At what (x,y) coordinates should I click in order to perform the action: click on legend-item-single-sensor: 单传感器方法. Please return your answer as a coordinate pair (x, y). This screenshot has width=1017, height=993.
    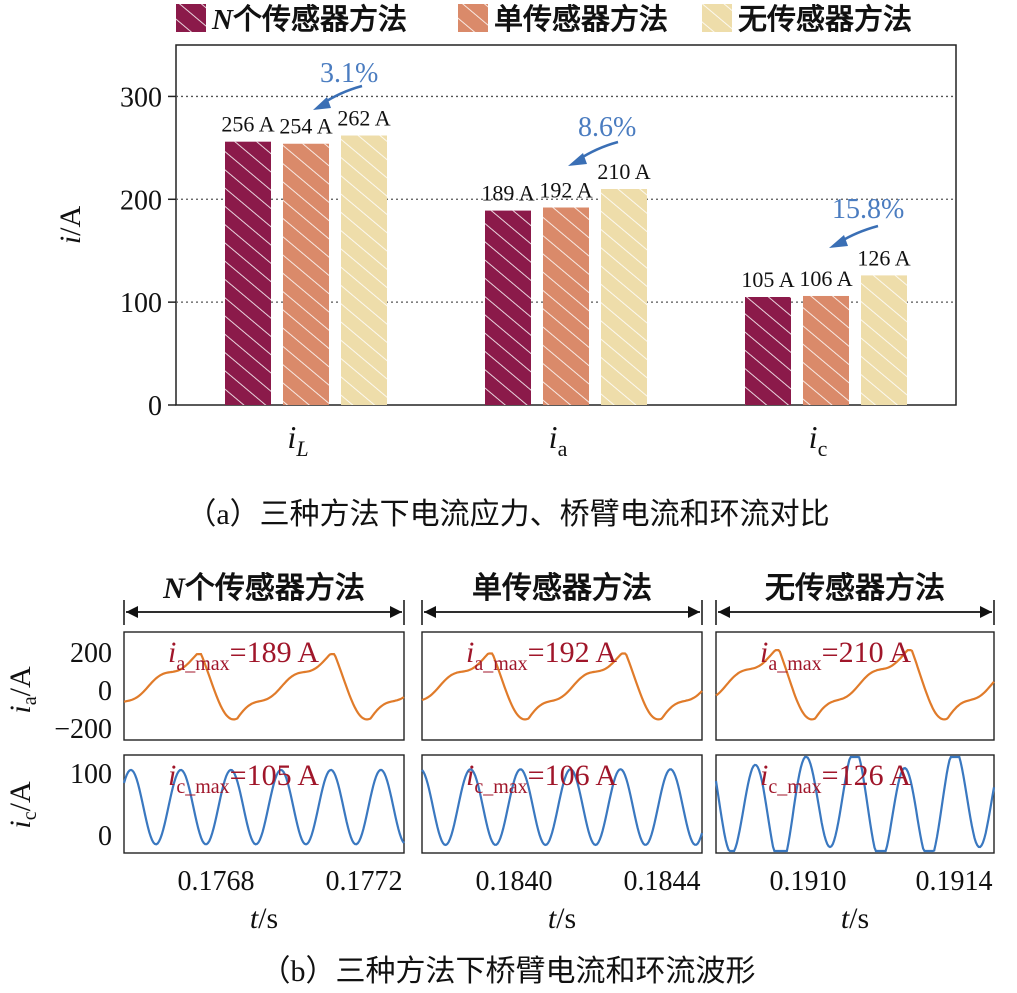
    Looking at the image, I should click on (563, 19).